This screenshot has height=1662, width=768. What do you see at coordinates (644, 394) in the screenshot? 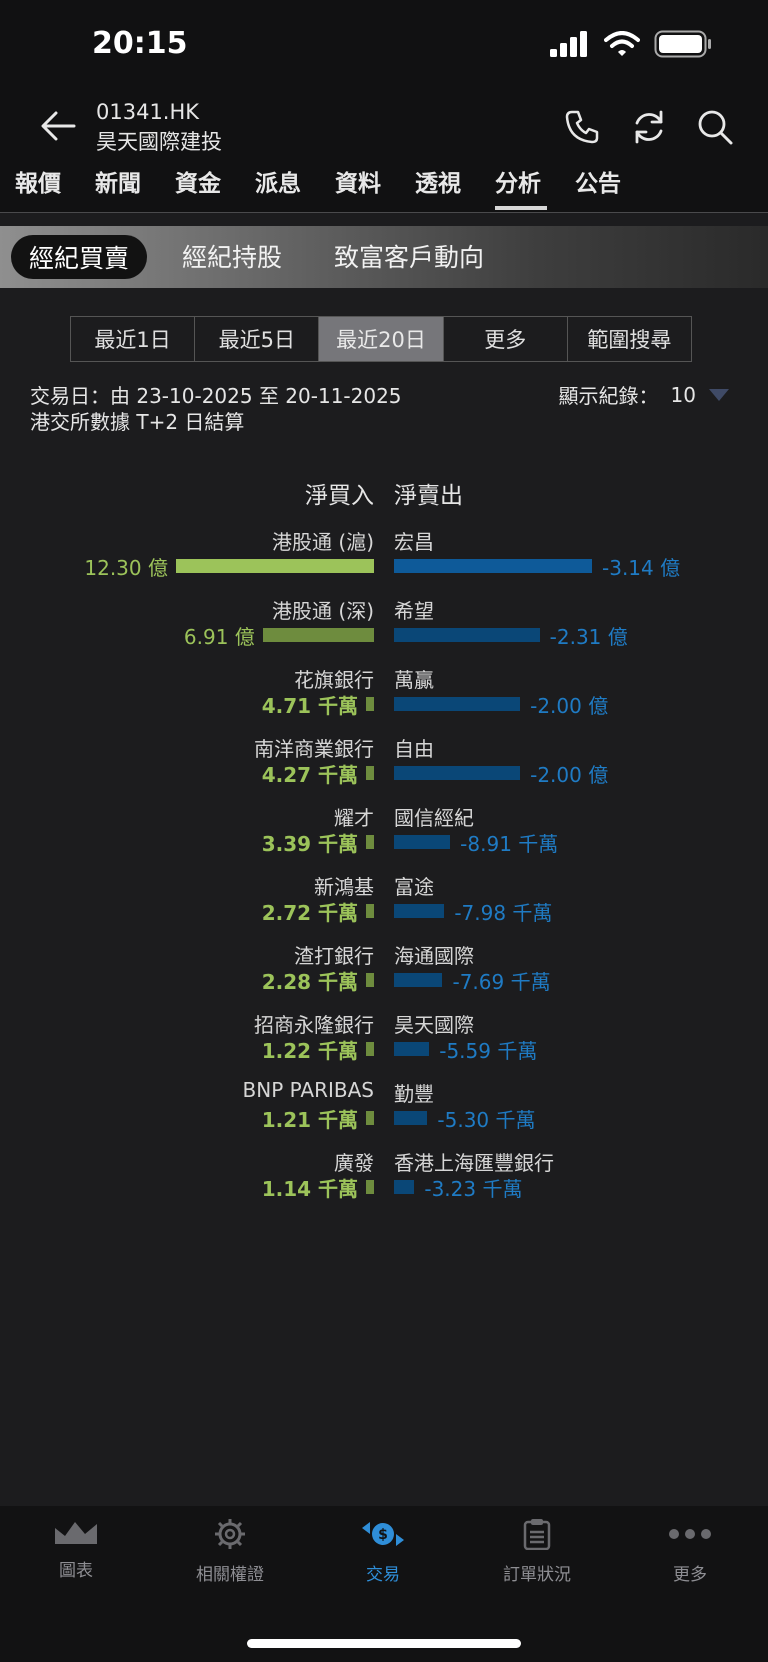
I see `records-selector: 顯示紀錄： 10` at bounding box center [644, 394].